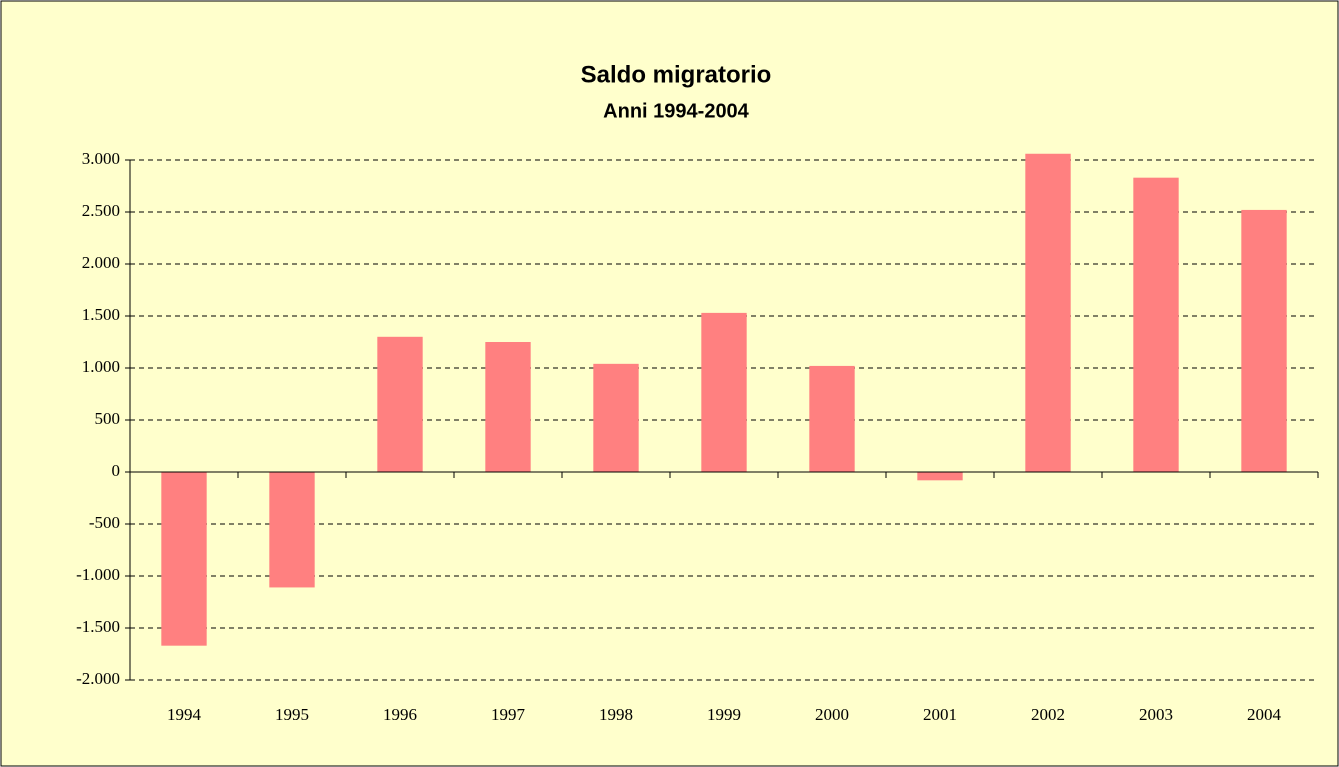 This screenshot has height=767, width=1339. What do you see at coordinates (724, 714) in the screenshot?
I see `x-tick-label: 1999` at bounding box center [724, 714].